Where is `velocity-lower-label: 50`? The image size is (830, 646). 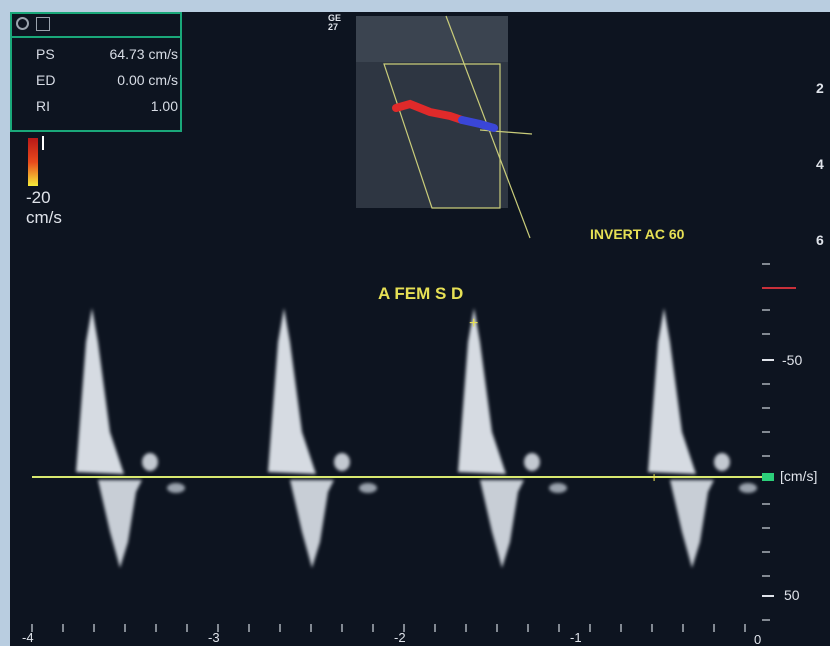
velocity-lower-label: 50 is located at coordinates (792, 595).